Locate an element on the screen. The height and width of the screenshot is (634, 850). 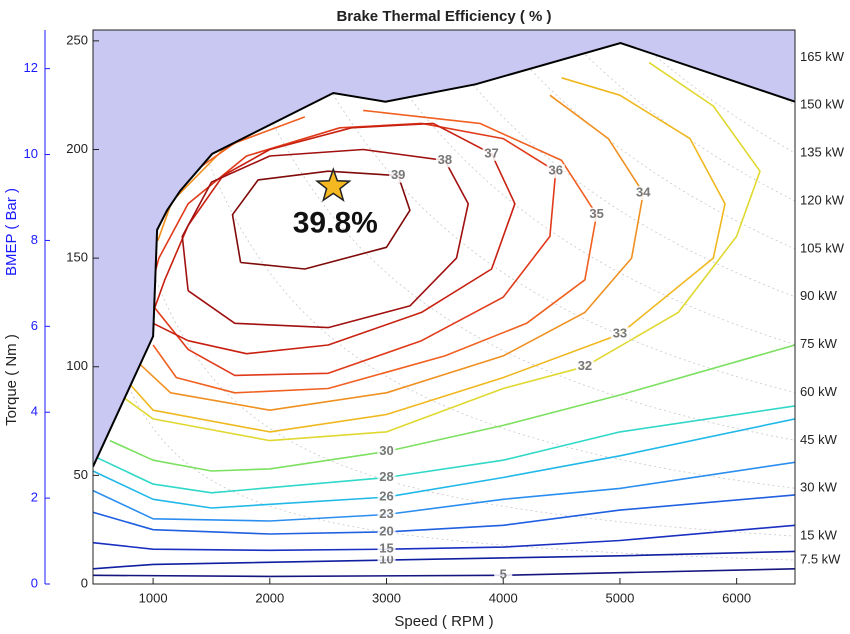
y-tick-label: 0 is located at coordinates (84, 582).